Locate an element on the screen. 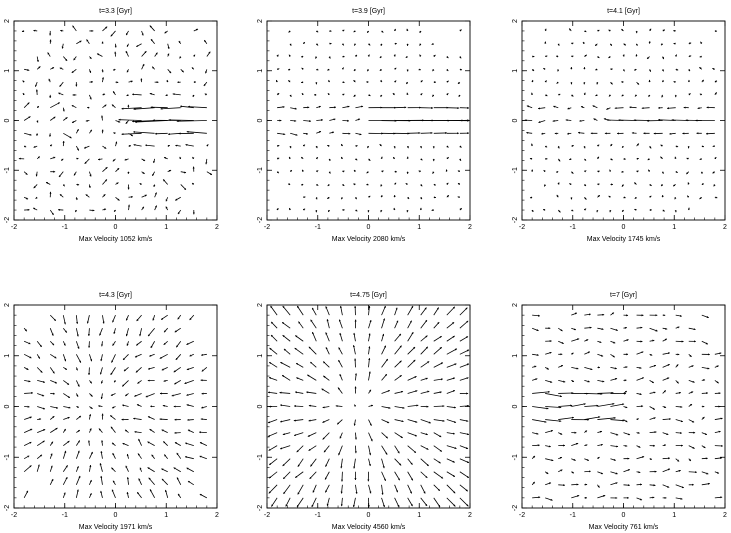 Image resolution: width=731 pixels, height=533 pixels. y-tick-label: -1 is located at coordinates (515, 170).